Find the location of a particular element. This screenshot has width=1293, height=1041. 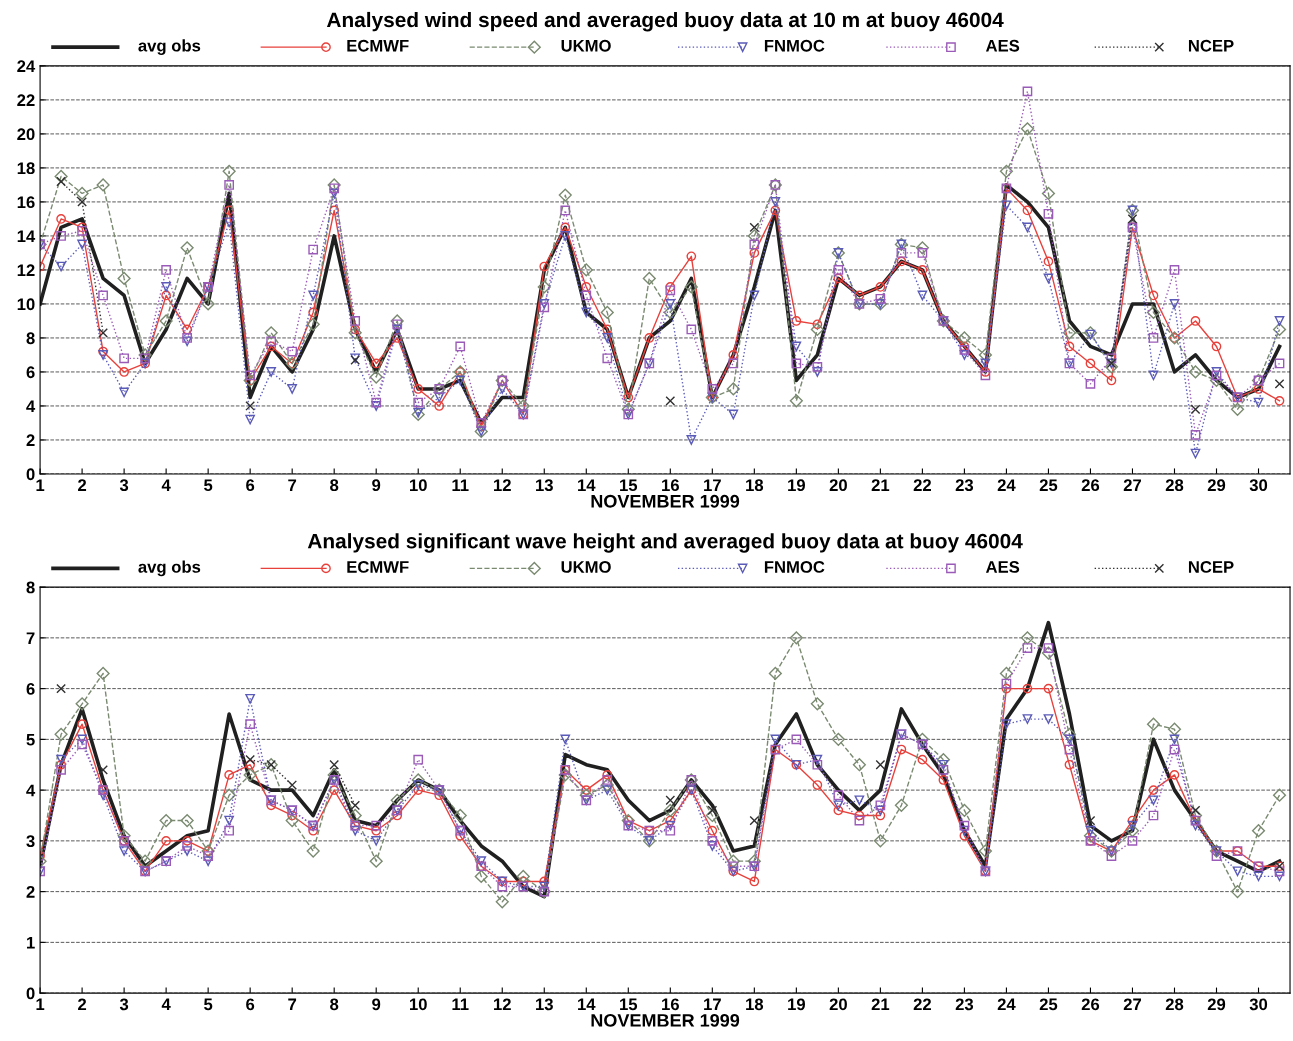

y-tick-label: 18 is located at coordinates (26, 168).